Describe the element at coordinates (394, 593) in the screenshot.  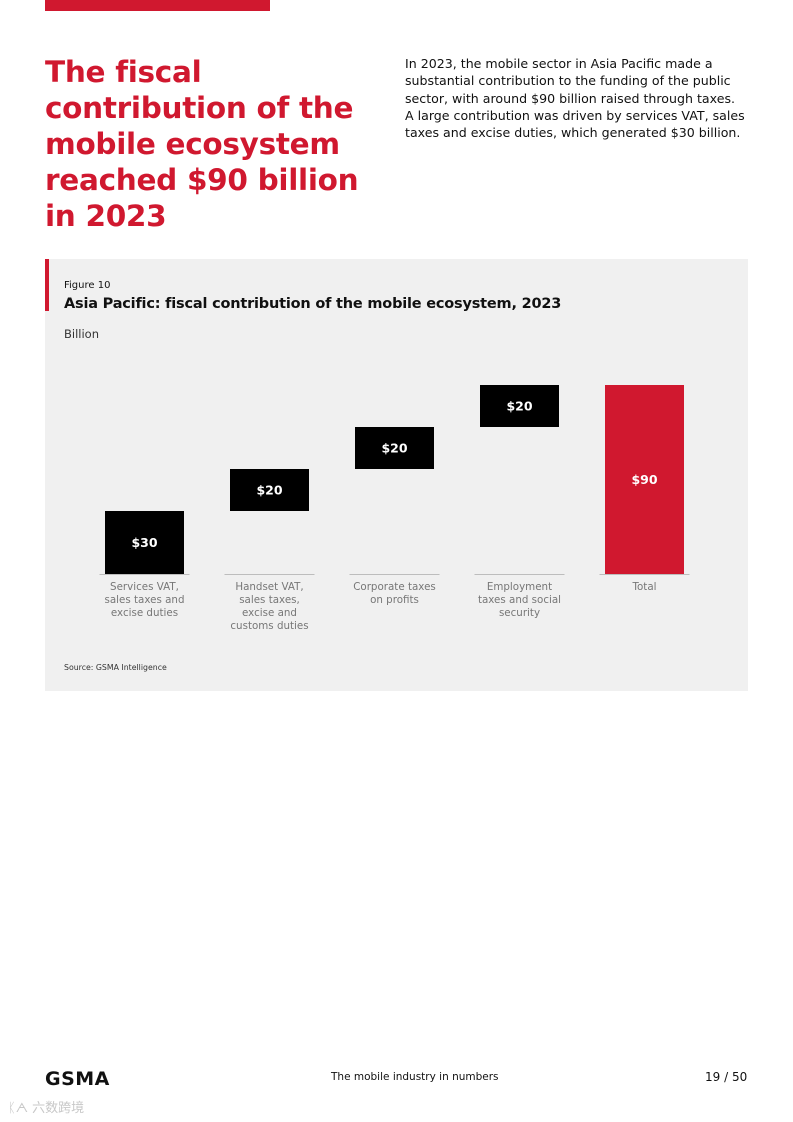
I see `category-label: Corporate taxes on profits` at that location.